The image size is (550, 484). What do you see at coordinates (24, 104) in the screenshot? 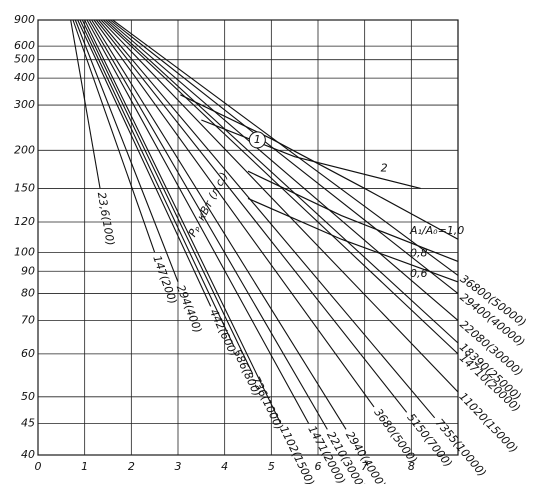
I see `y-tick-label: 300` at bounding box center [24, 104].